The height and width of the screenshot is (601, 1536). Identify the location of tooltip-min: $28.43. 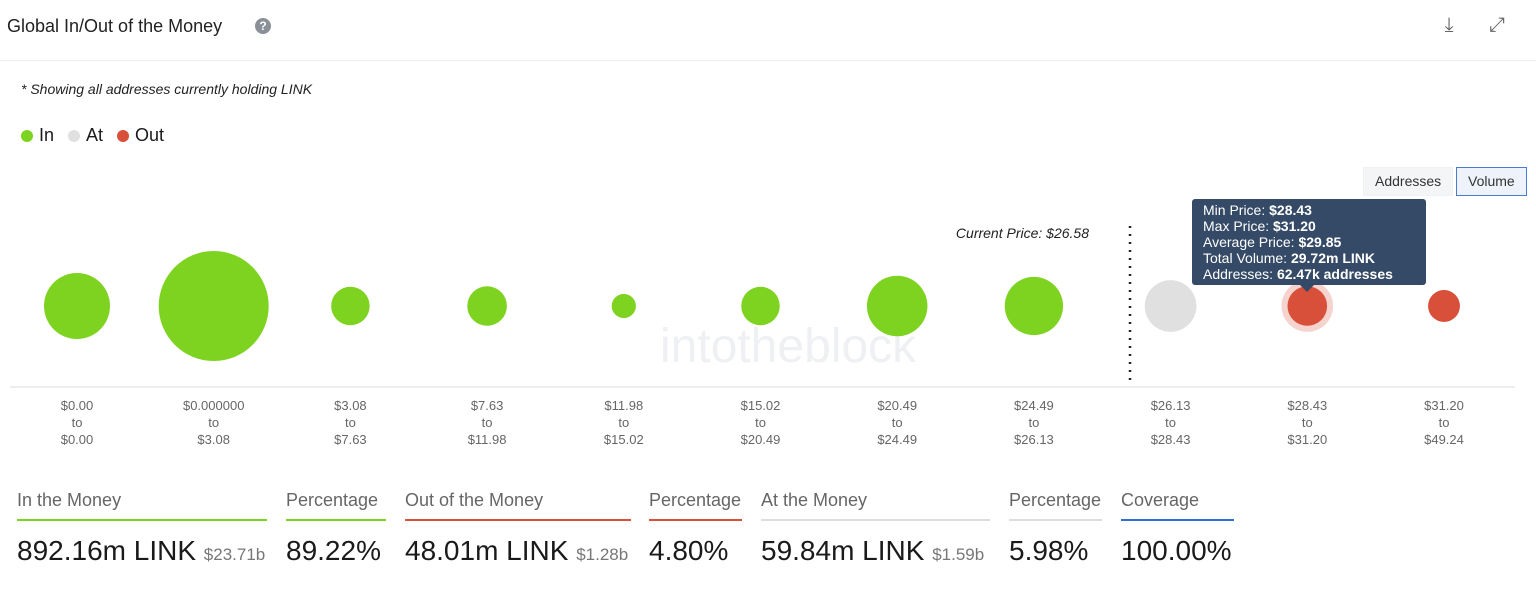
(1290, 210).